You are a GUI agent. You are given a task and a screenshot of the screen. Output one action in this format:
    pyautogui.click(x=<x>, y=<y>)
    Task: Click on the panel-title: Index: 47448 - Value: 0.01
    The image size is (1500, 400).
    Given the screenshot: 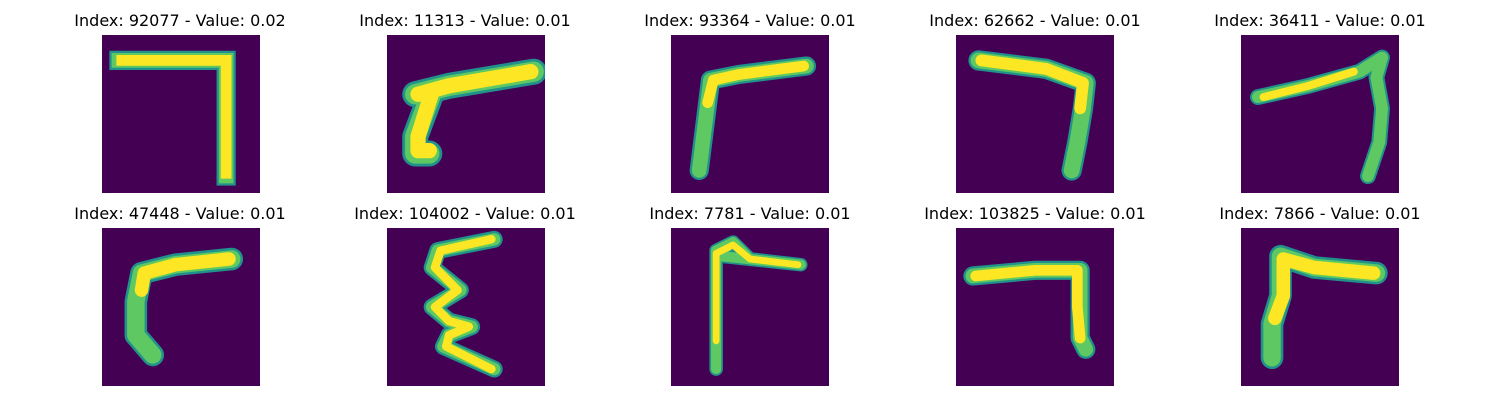 What is the action you would take?
    pyautogui.click(x=180, y=213)
    